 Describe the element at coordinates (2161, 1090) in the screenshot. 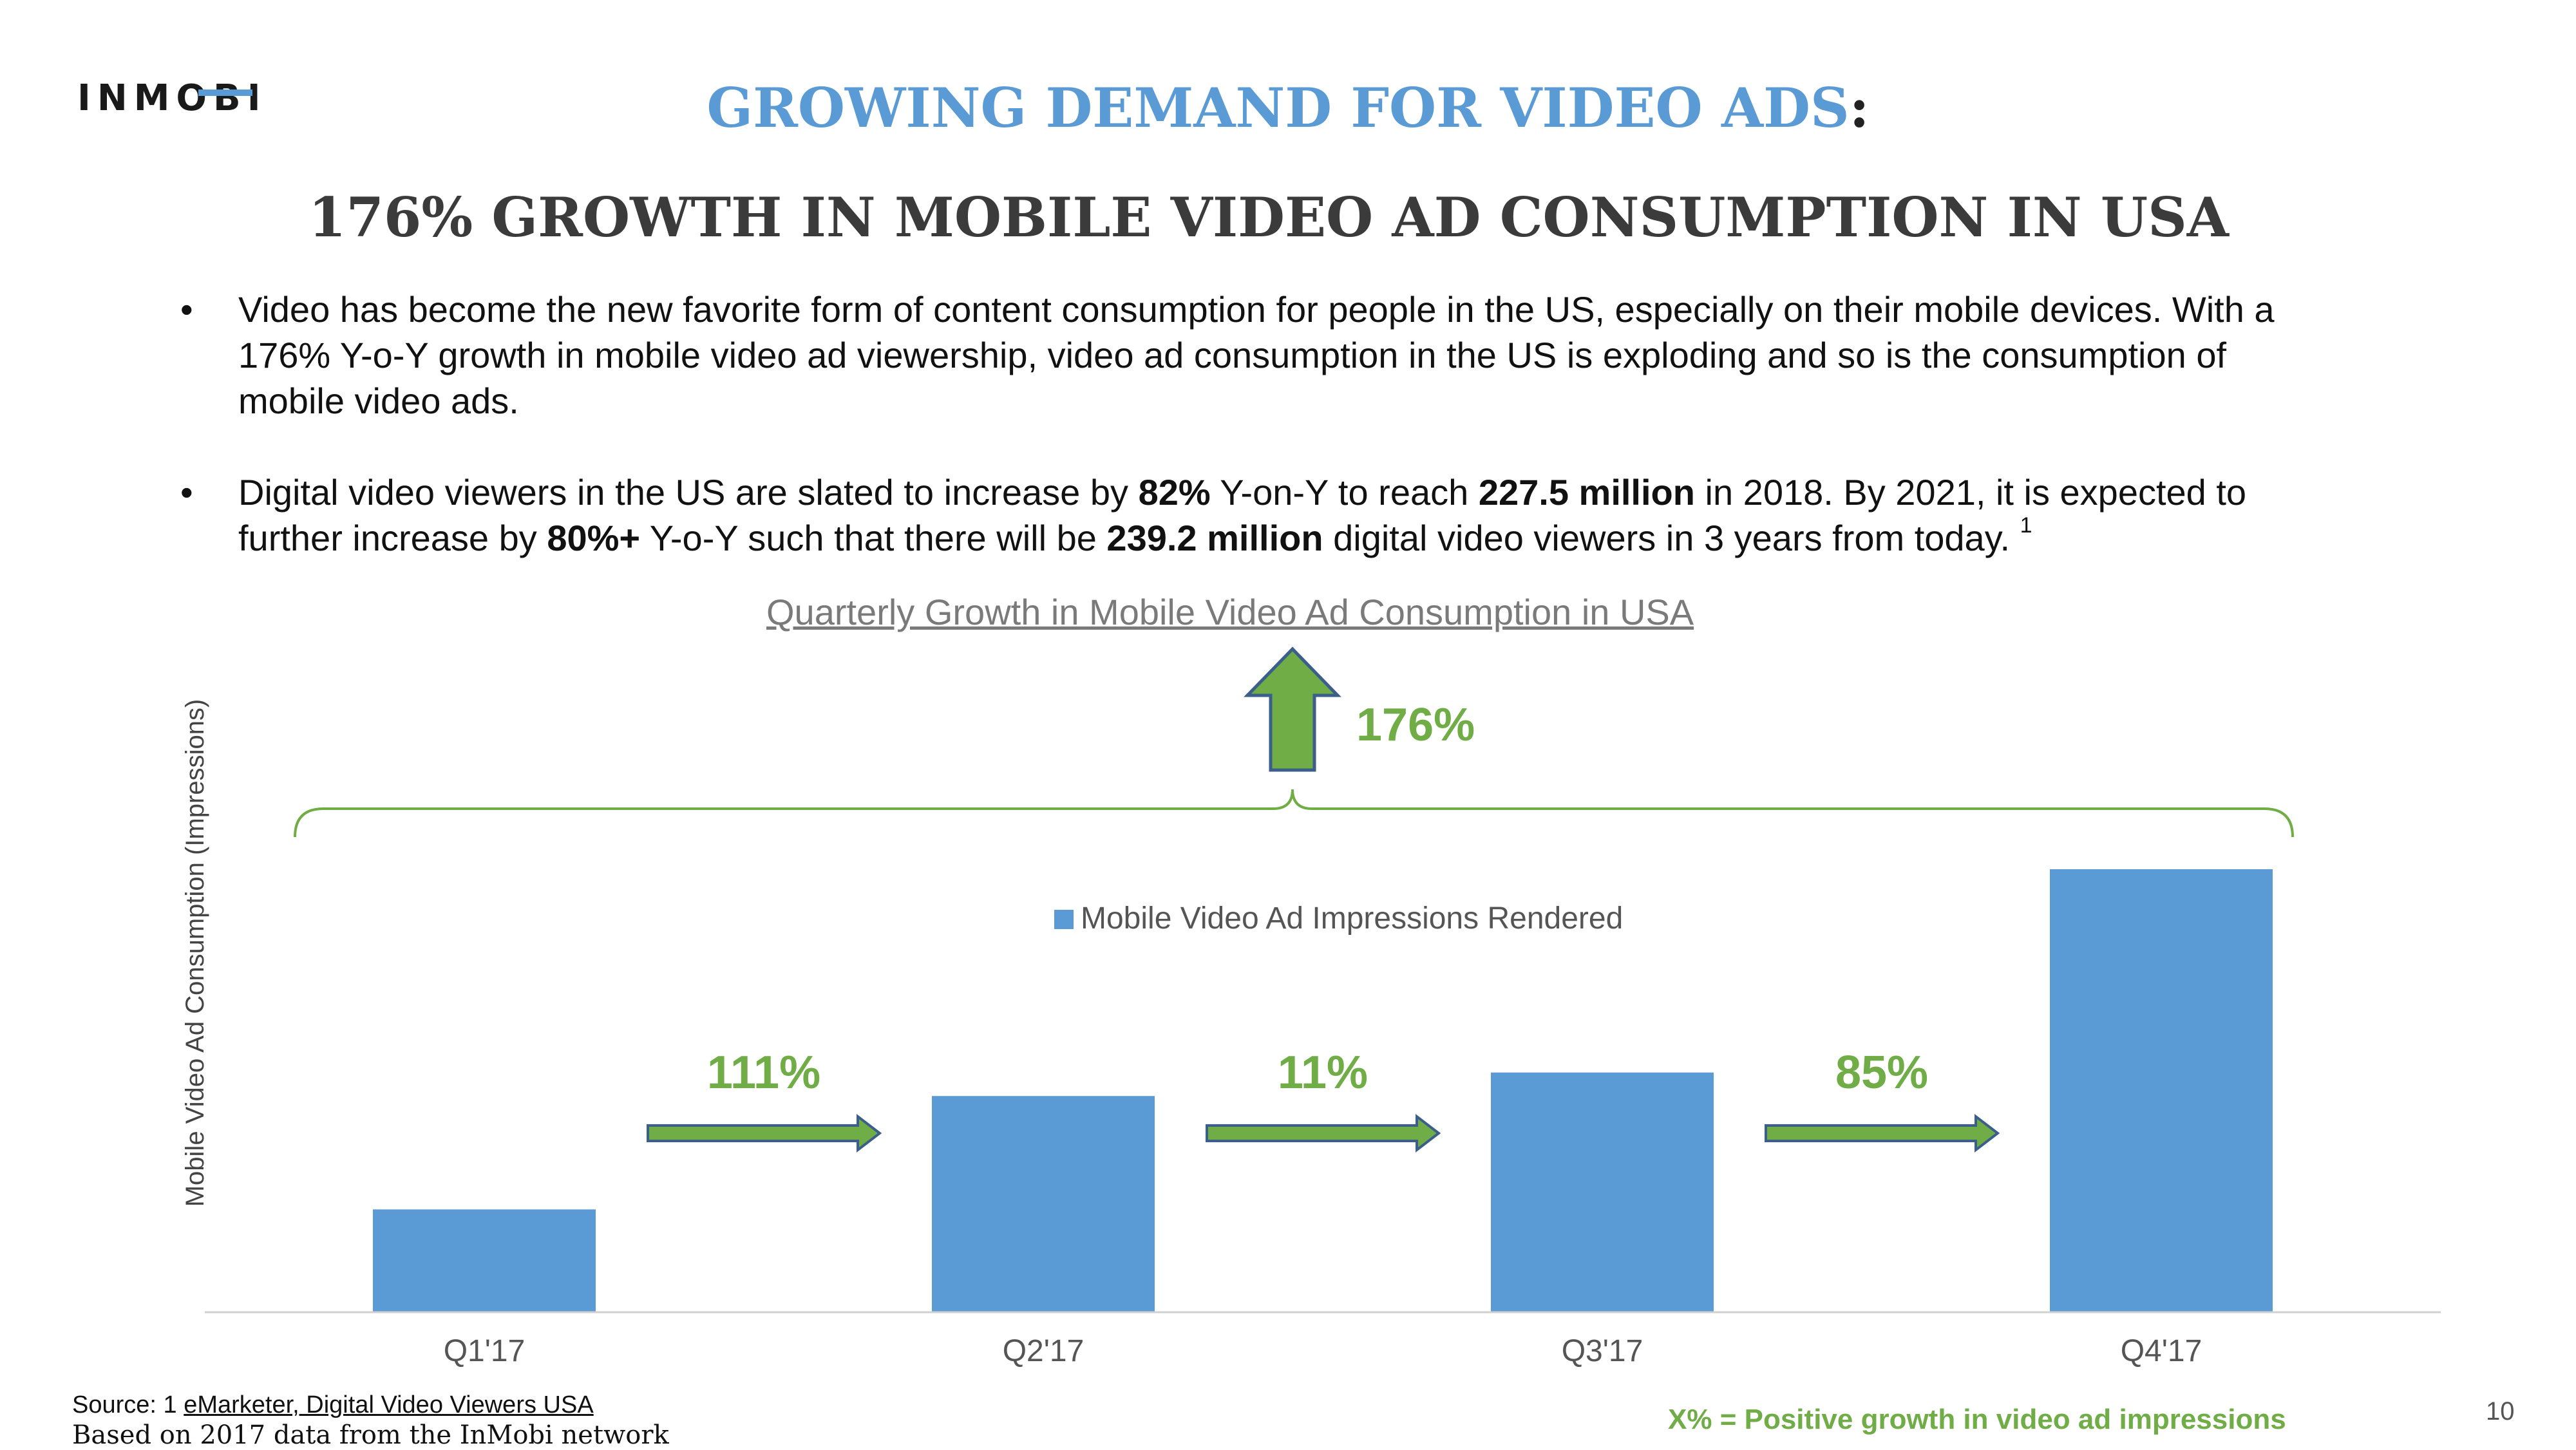

I see `bar-Q417` at that location.